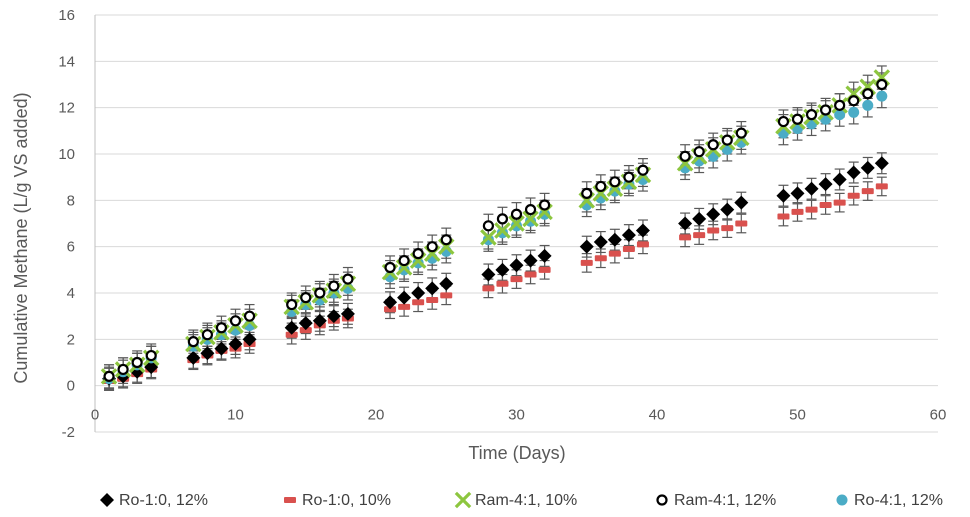  What do you see at coordinates (95, 415) in the screenshot?
I see `x-tick-label: 0` at bounding box center [95, 415].